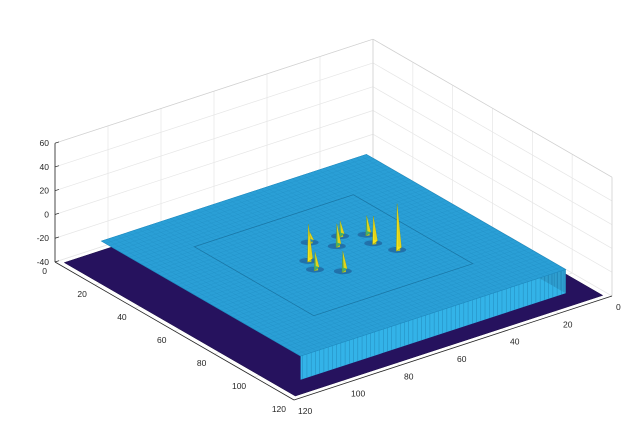  What do you see at coordinates (162, 340) in the screenshot?
I see `y-tick-label: 60` at bounding box center [162, 340].